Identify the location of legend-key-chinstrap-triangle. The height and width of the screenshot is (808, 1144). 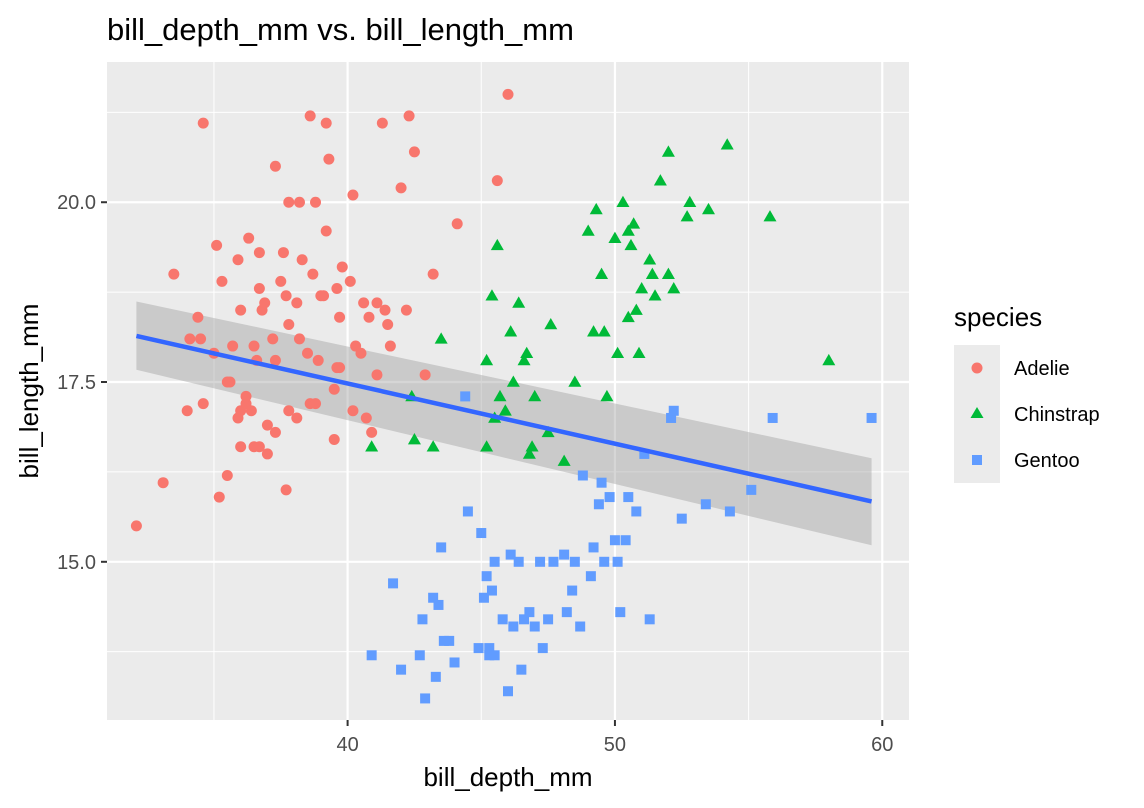
(977, 412).